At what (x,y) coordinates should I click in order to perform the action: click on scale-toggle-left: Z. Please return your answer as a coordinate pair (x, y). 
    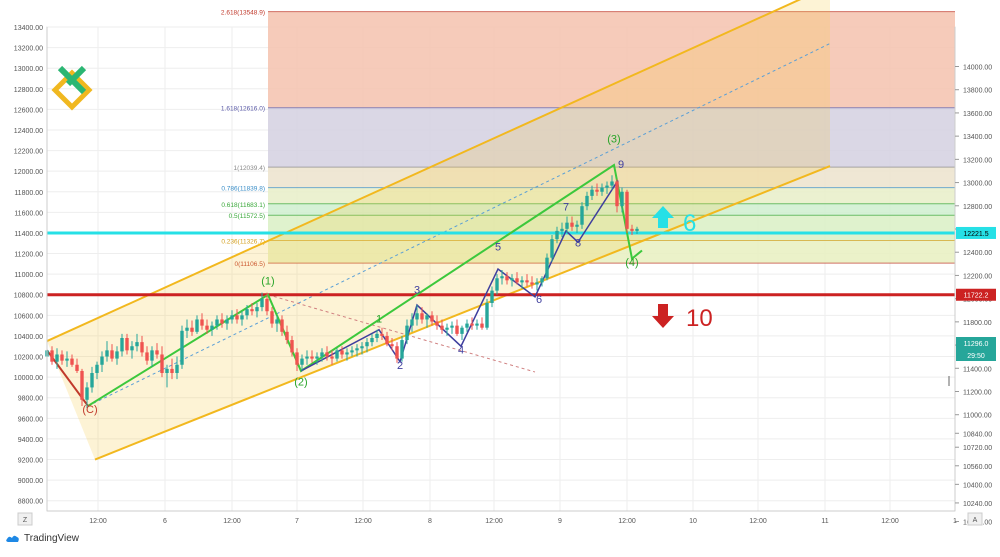
    Looking at the image, I should click on (25, 519).